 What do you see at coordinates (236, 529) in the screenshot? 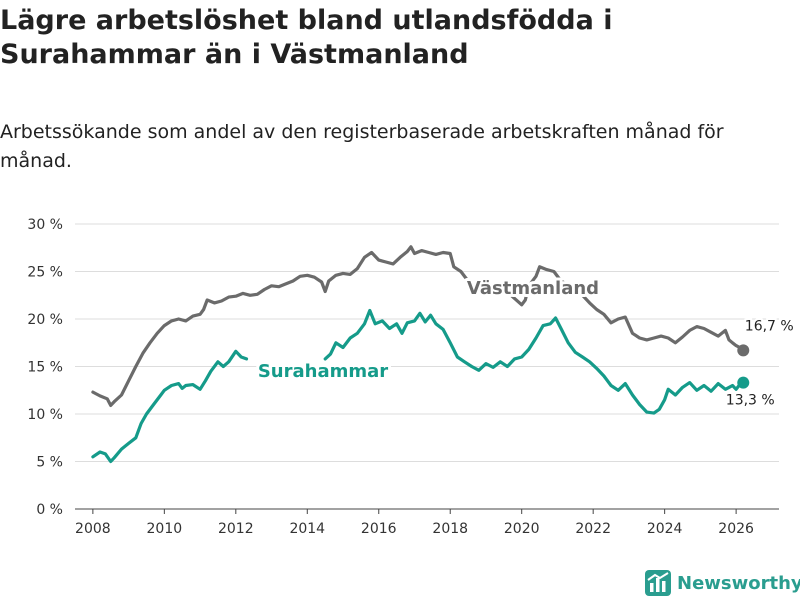
I see `x-tick-label: 2012` at bounding box center [236, 529].